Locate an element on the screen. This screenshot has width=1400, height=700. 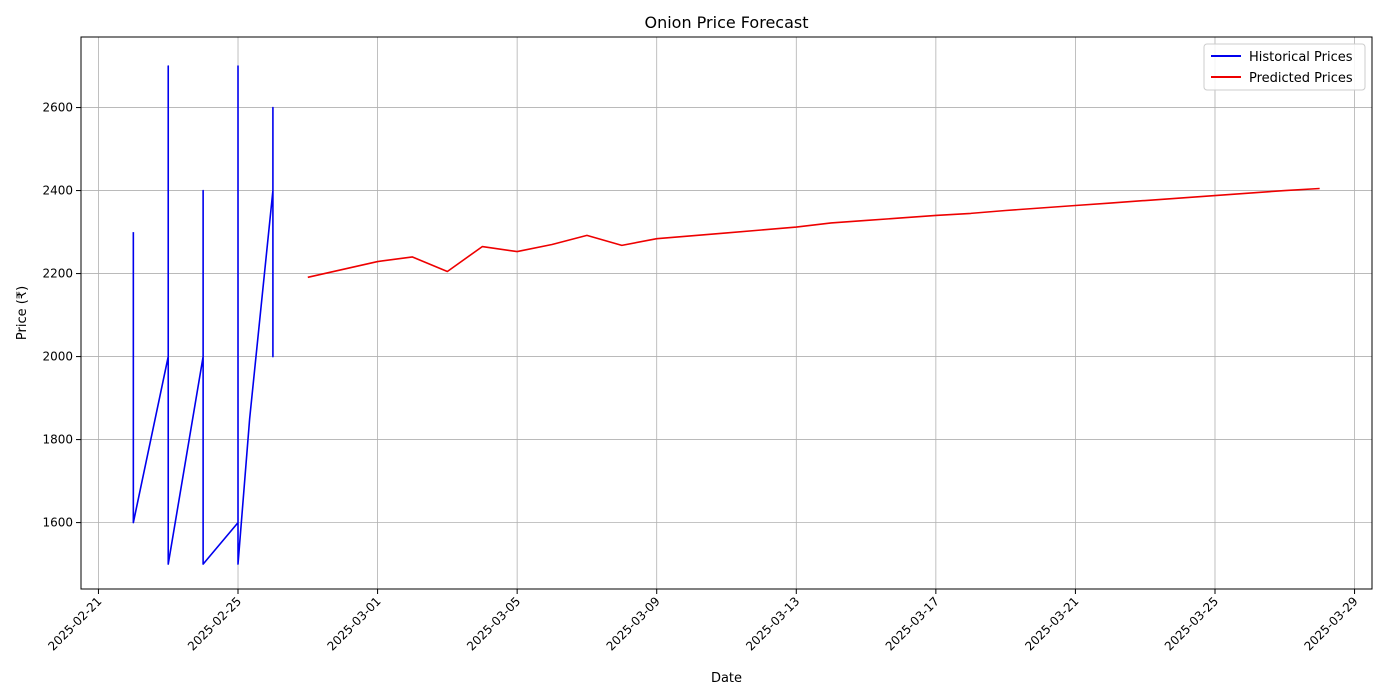
chart-title: Onion Price Forecast is located at coordinates (726, 22).